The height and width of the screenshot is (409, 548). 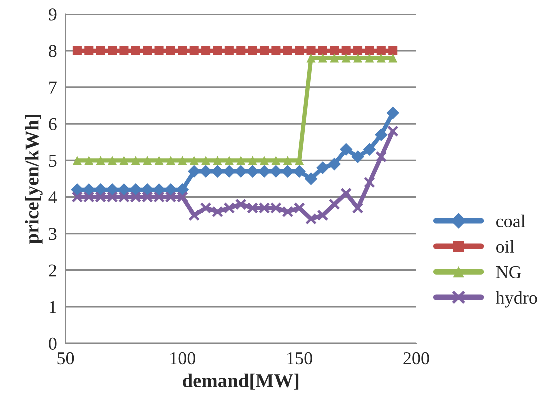 I want to click on x-tick-label: 150, so click(x=300, y=358).